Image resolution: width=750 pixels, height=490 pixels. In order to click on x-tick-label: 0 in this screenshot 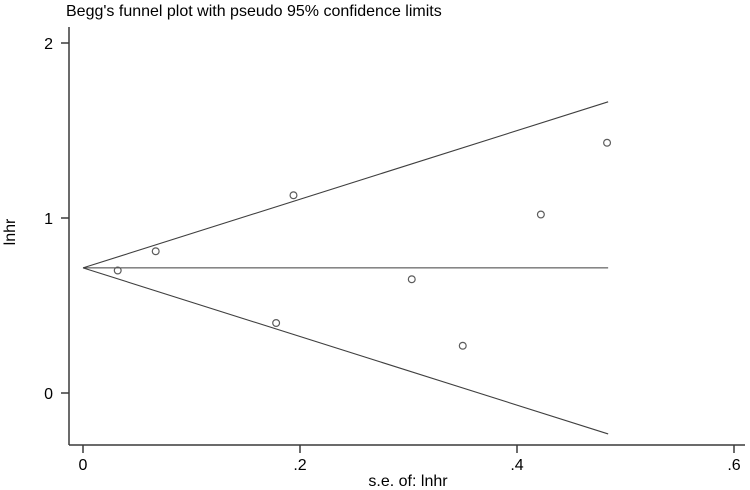, I will do `click(83, 465)`.